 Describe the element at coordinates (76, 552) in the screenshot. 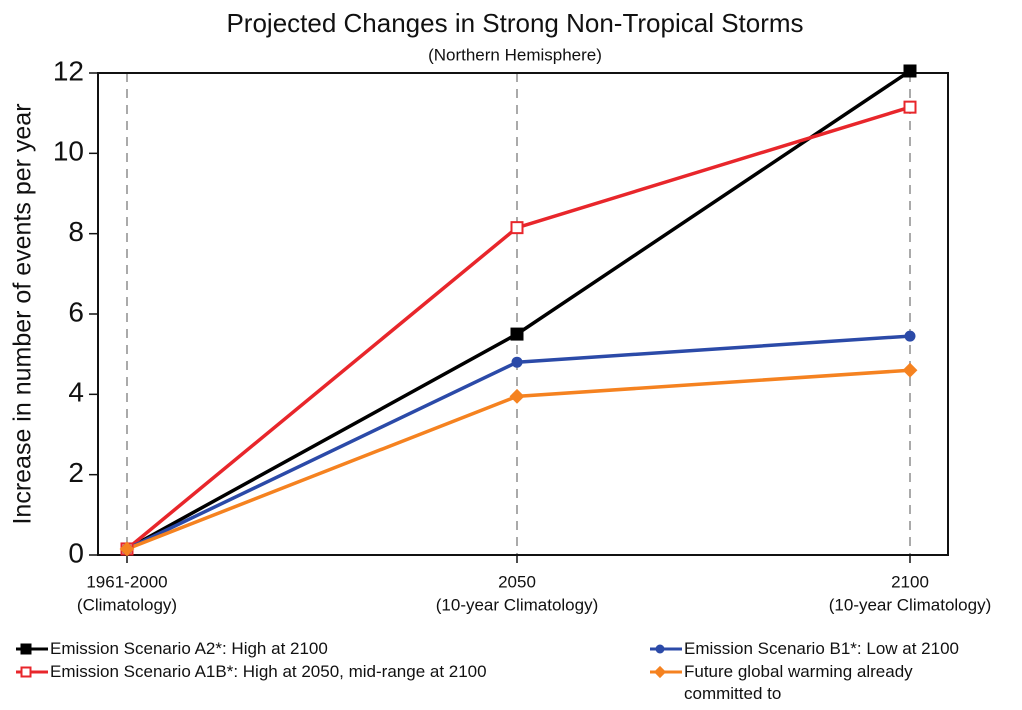

I see `y-tick-label: 0` at that location.